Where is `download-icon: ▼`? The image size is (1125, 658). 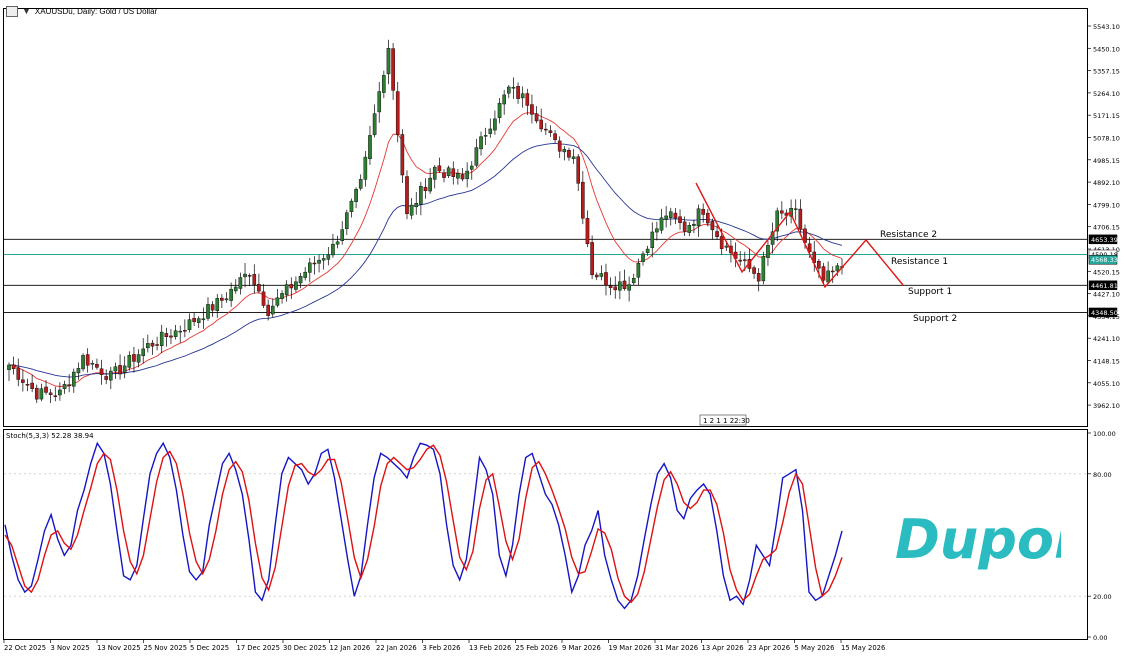 download-icon: ▼ is located at coordinates (26, 11).